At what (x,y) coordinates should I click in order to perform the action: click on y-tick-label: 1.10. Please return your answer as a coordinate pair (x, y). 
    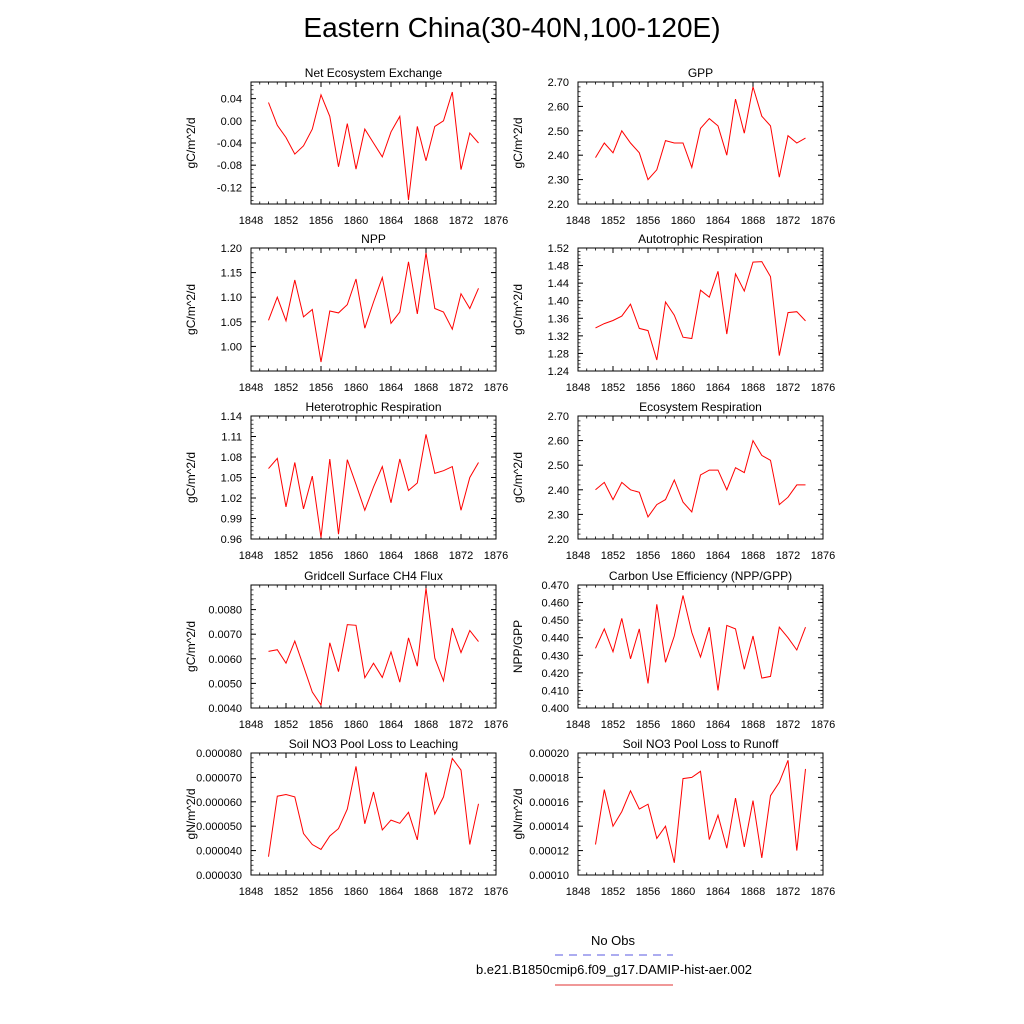
    Looking at the image, I should click on (231, 298).